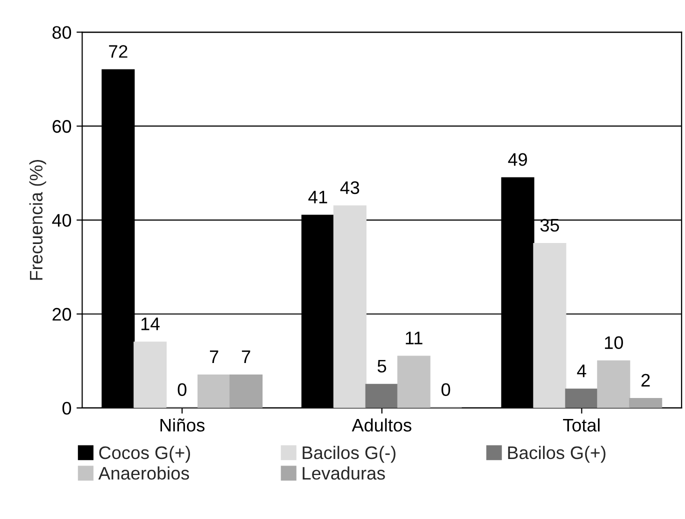  What do you see at coordinates (613, 343) in the screenshot?
I see `data-label: 10` at bounding box center [613, 343].